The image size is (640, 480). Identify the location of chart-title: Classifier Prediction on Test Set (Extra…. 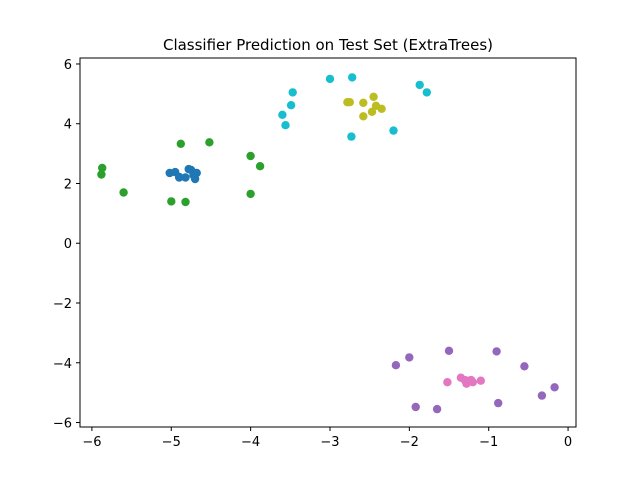
(328, 45).